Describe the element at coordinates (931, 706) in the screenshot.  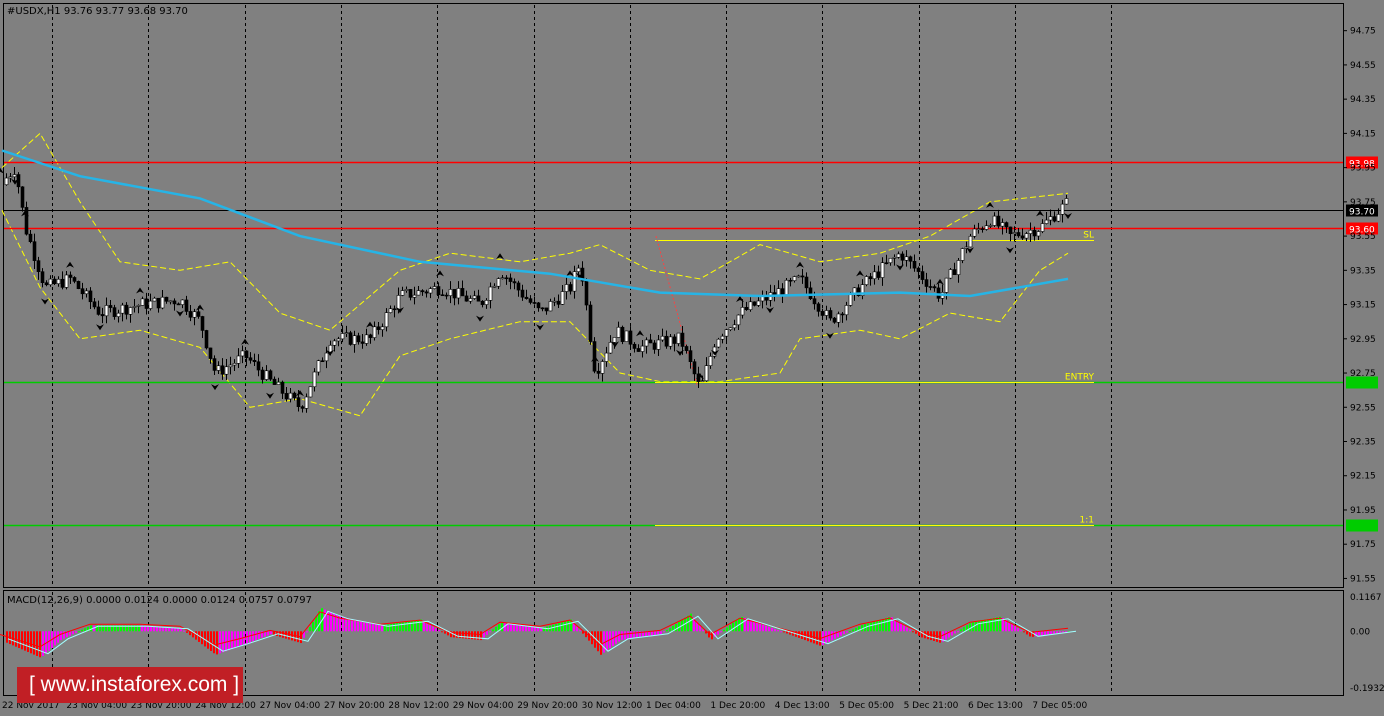
I see `x-tick-label: 5 Dec 21:00` at that location.